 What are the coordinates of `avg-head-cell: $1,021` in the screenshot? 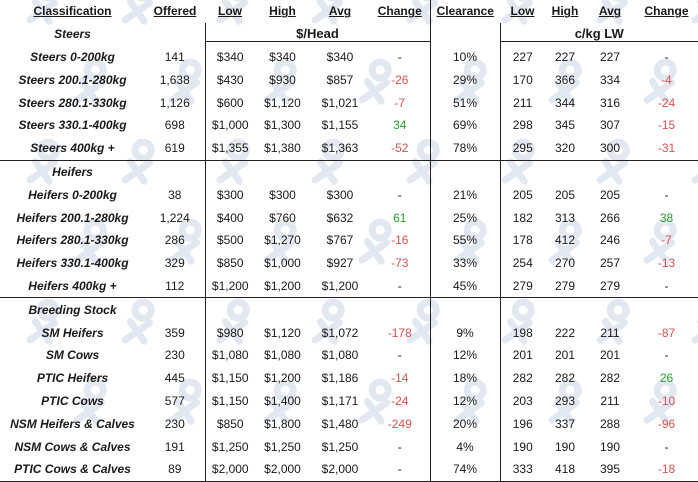 It's located at (340, 102).